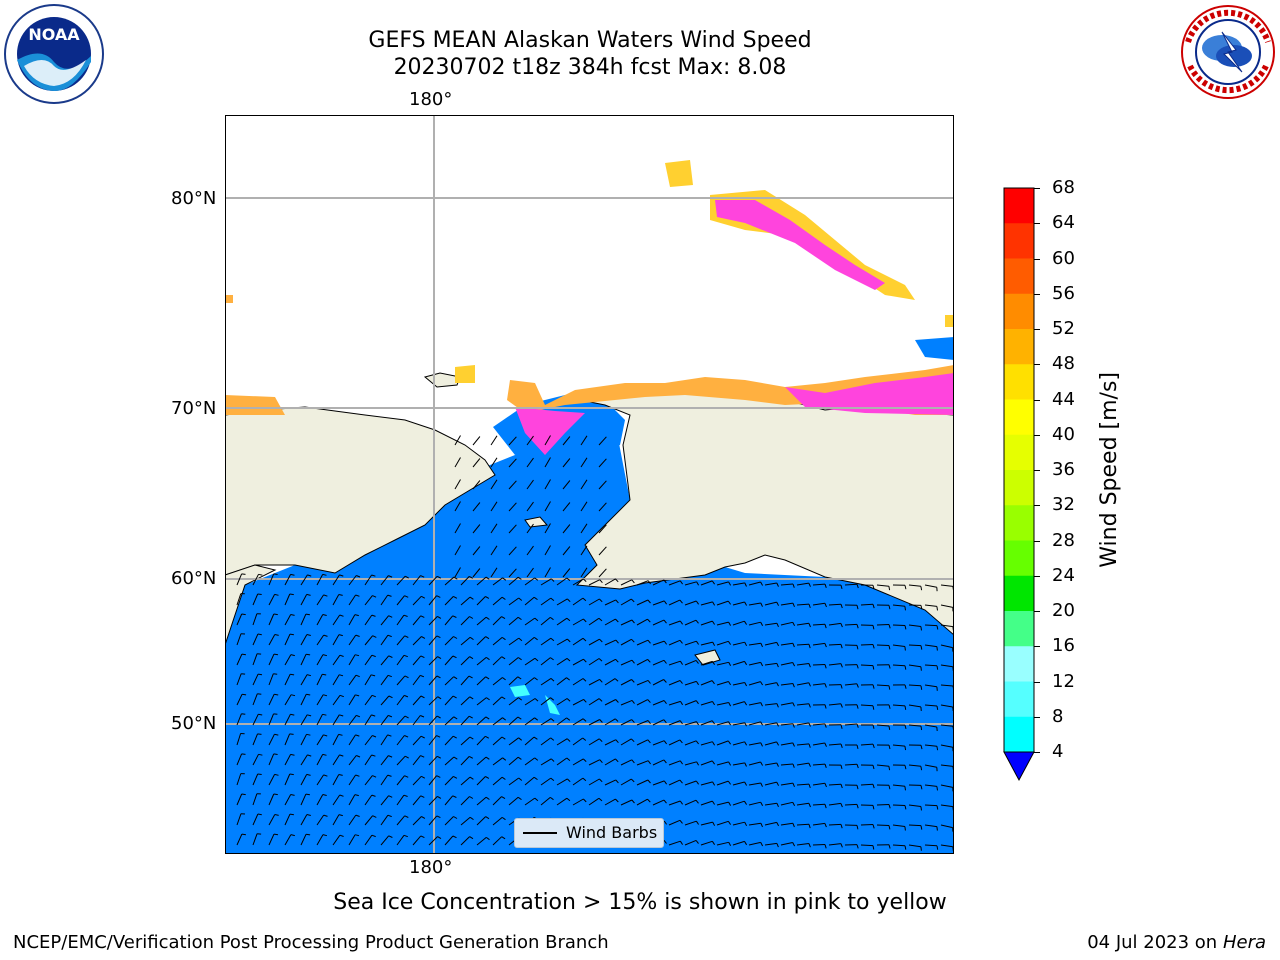 Image resolution: width=1280 pixels, height=960 pixels. Describe the element at coordinates (431, 99) in the screenshot. I see `lon-label-top: 180°` at that location.